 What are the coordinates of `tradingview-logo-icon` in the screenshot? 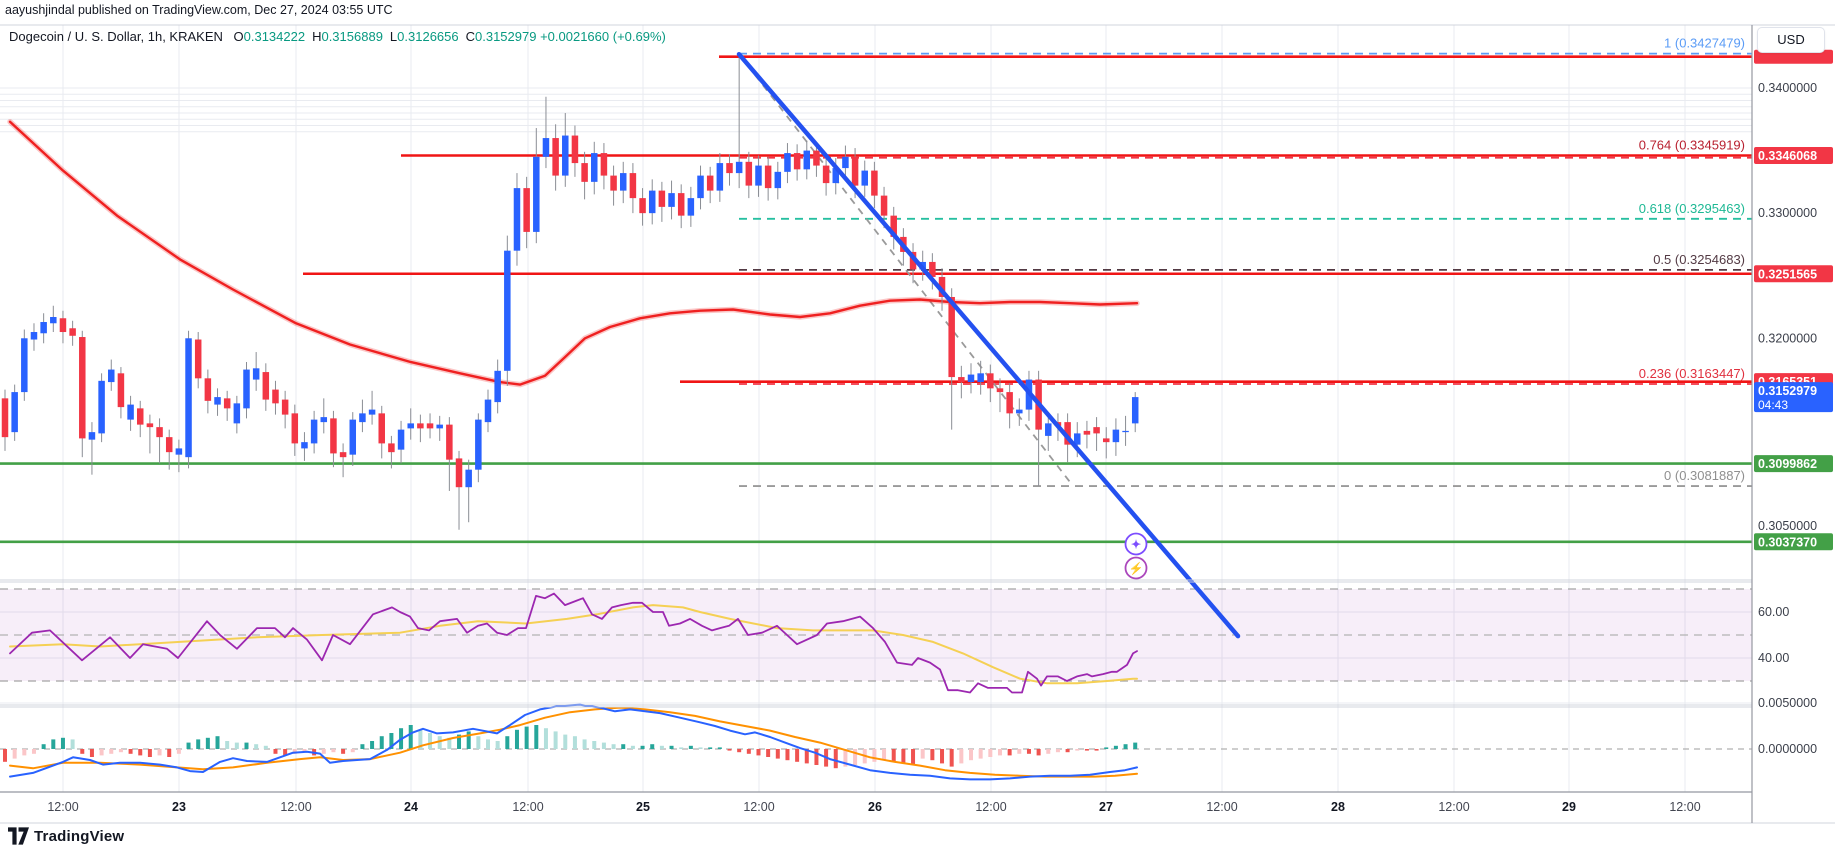 It's located at (18, 836).